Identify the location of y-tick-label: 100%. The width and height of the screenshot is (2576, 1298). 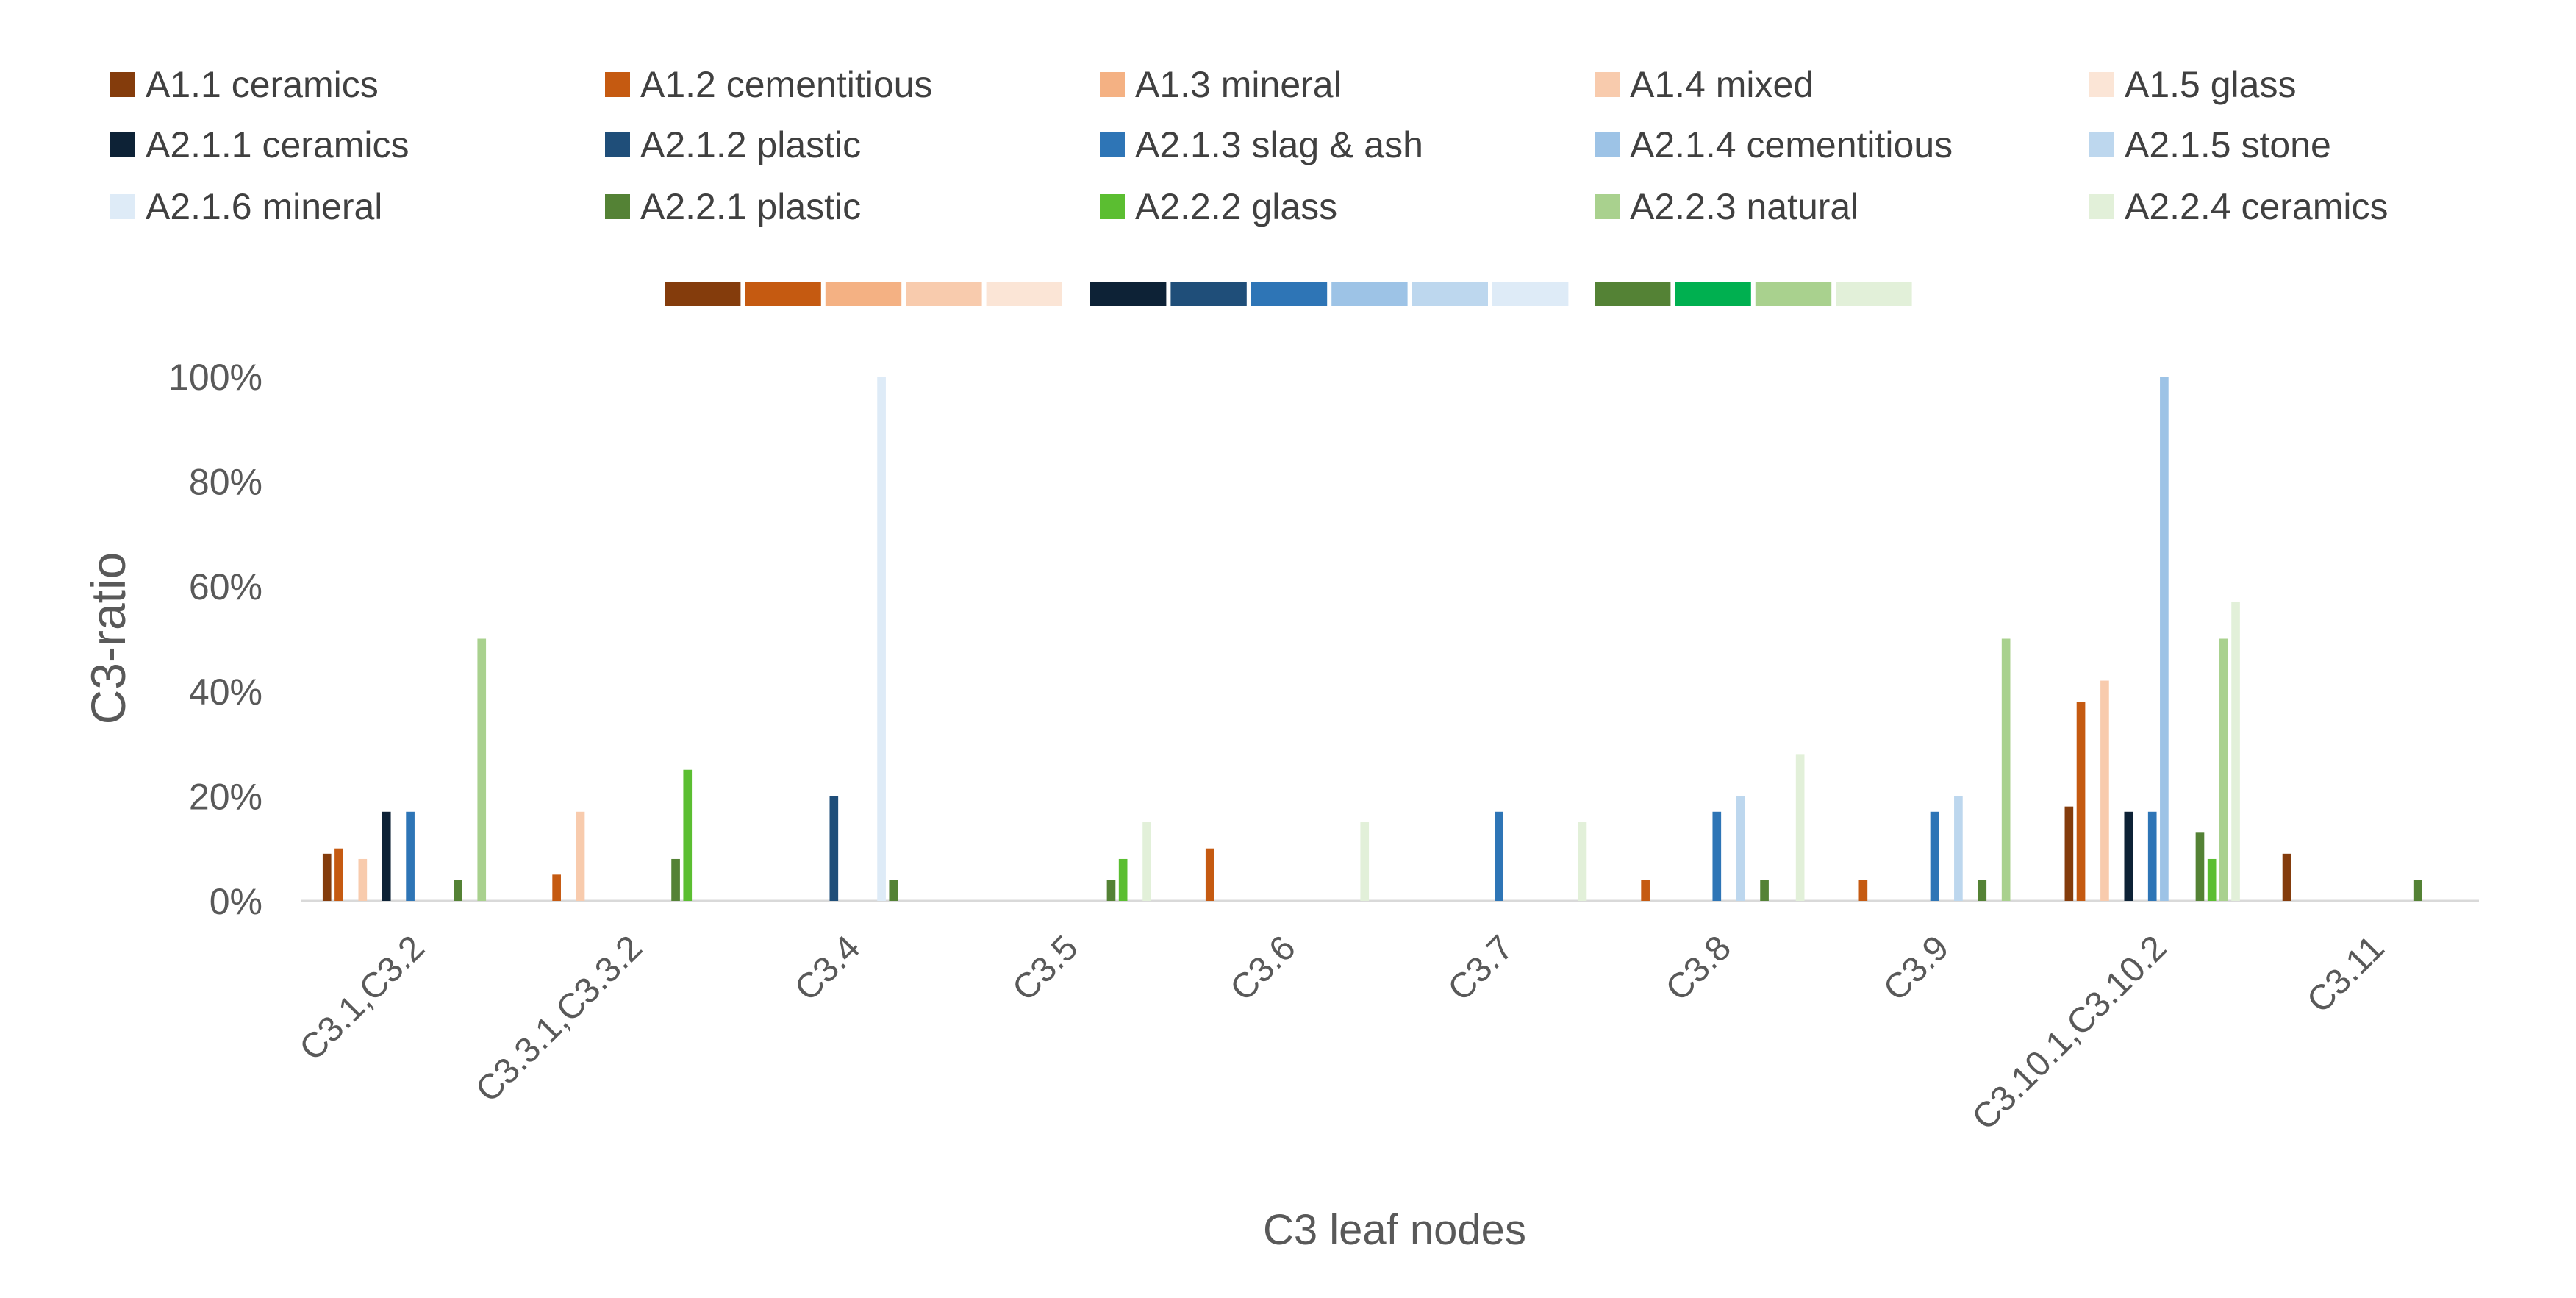
(215, 377).